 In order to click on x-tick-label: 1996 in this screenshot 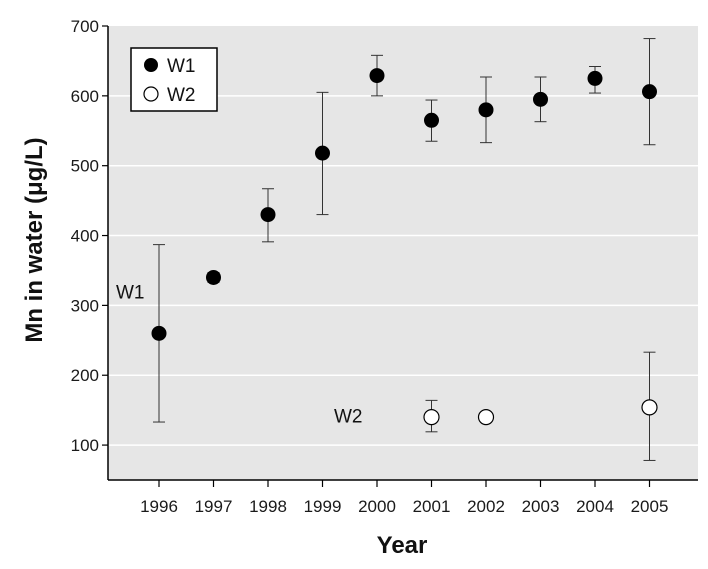, I will do `click(159, 506)`.